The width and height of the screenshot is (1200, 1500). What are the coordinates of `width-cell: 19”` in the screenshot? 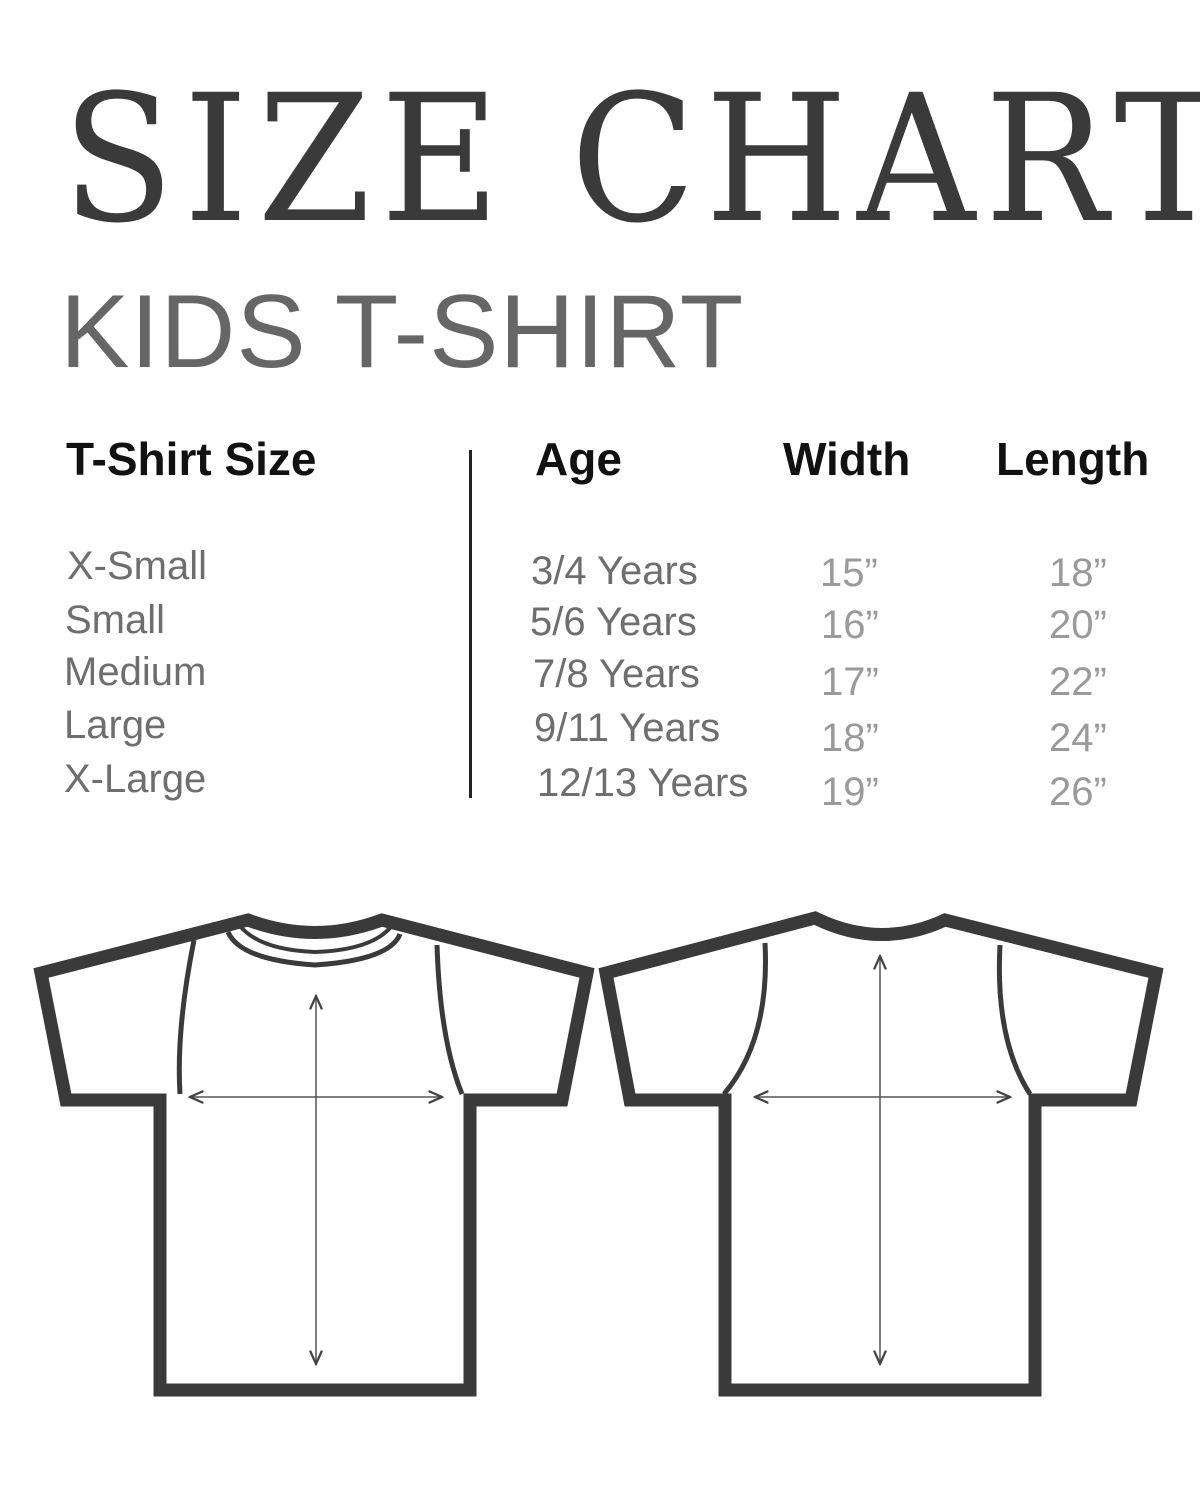 It's located at (850, 792).